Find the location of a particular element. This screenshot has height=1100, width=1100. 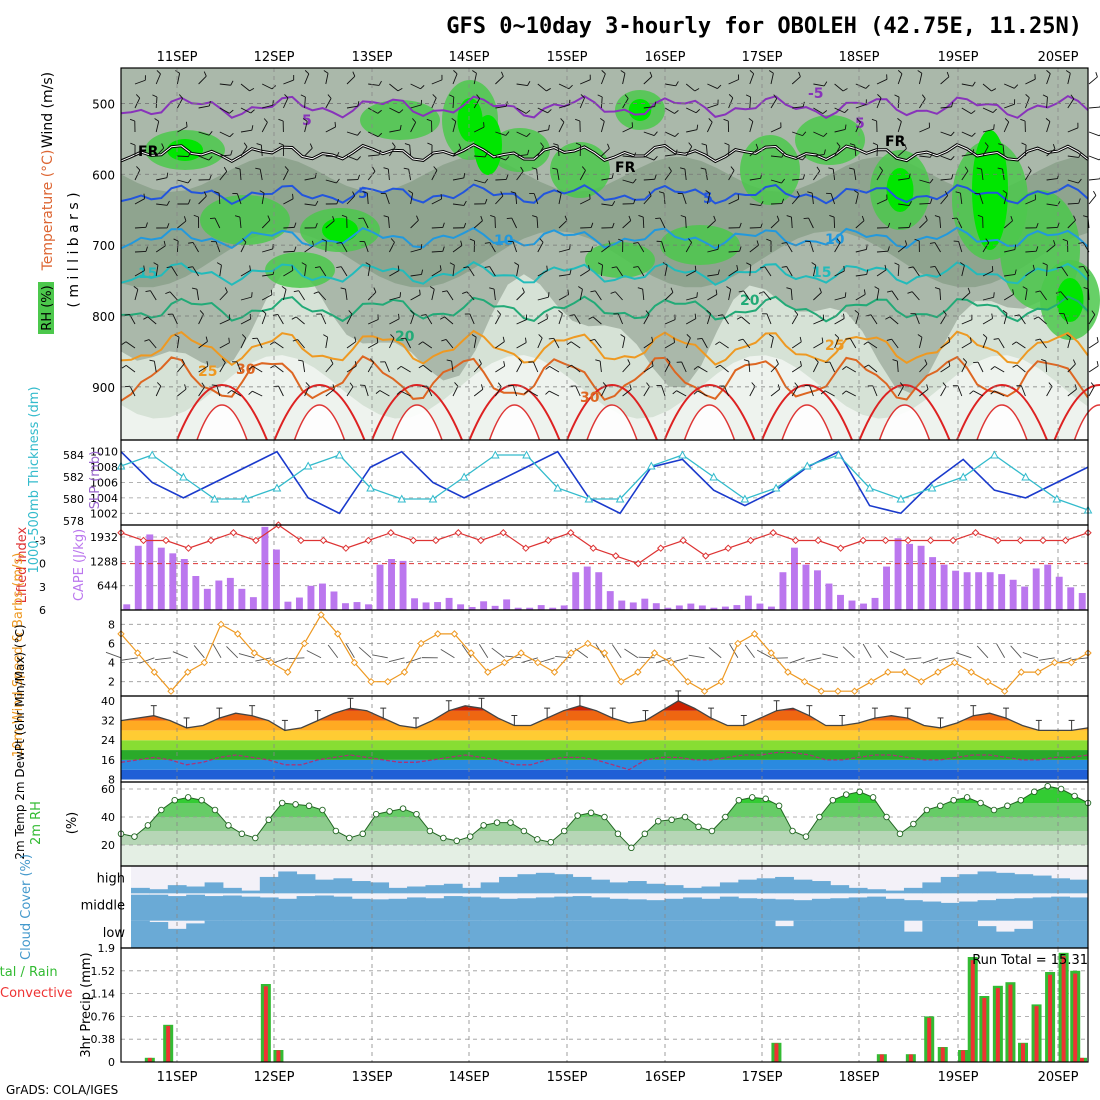

precip-tick-label: 0 is located at coordinates (111, 1062).